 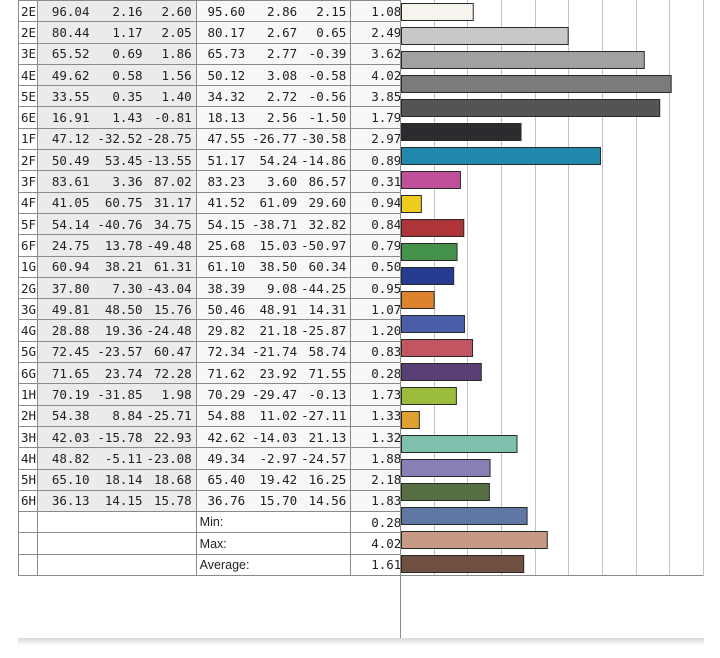 What do you see at coordinates (378, 373) in the screenshot?
I see `deltae-cell: 0.28` at bounding box center [378, 373].